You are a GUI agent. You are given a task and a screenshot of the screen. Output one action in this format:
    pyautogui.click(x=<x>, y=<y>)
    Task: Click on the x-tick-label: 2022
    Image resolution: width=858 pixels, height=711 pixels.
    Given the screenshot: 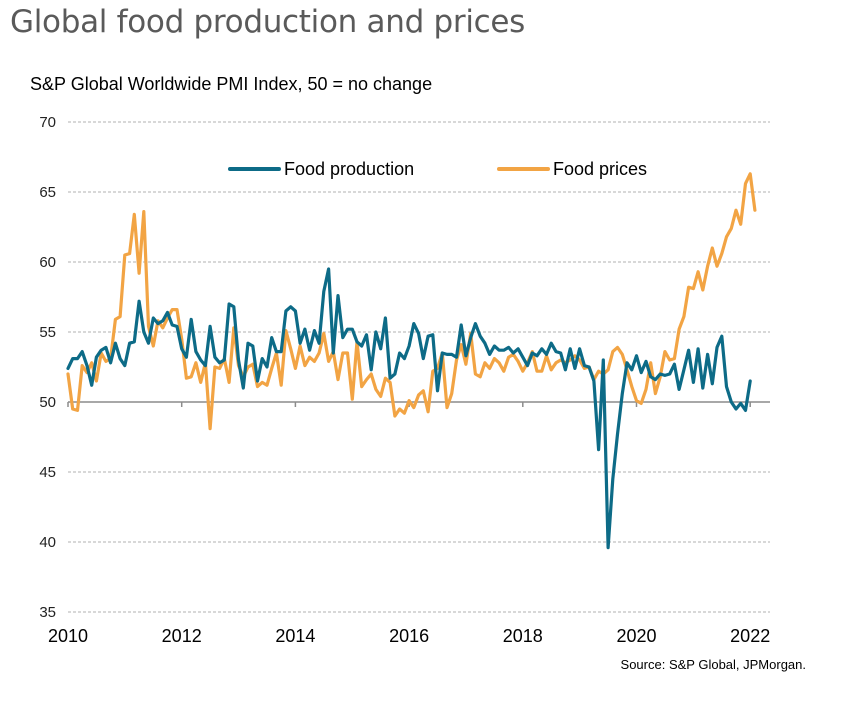 What is the action you would take?
    pyautogui.click(x=750, y=636)
    